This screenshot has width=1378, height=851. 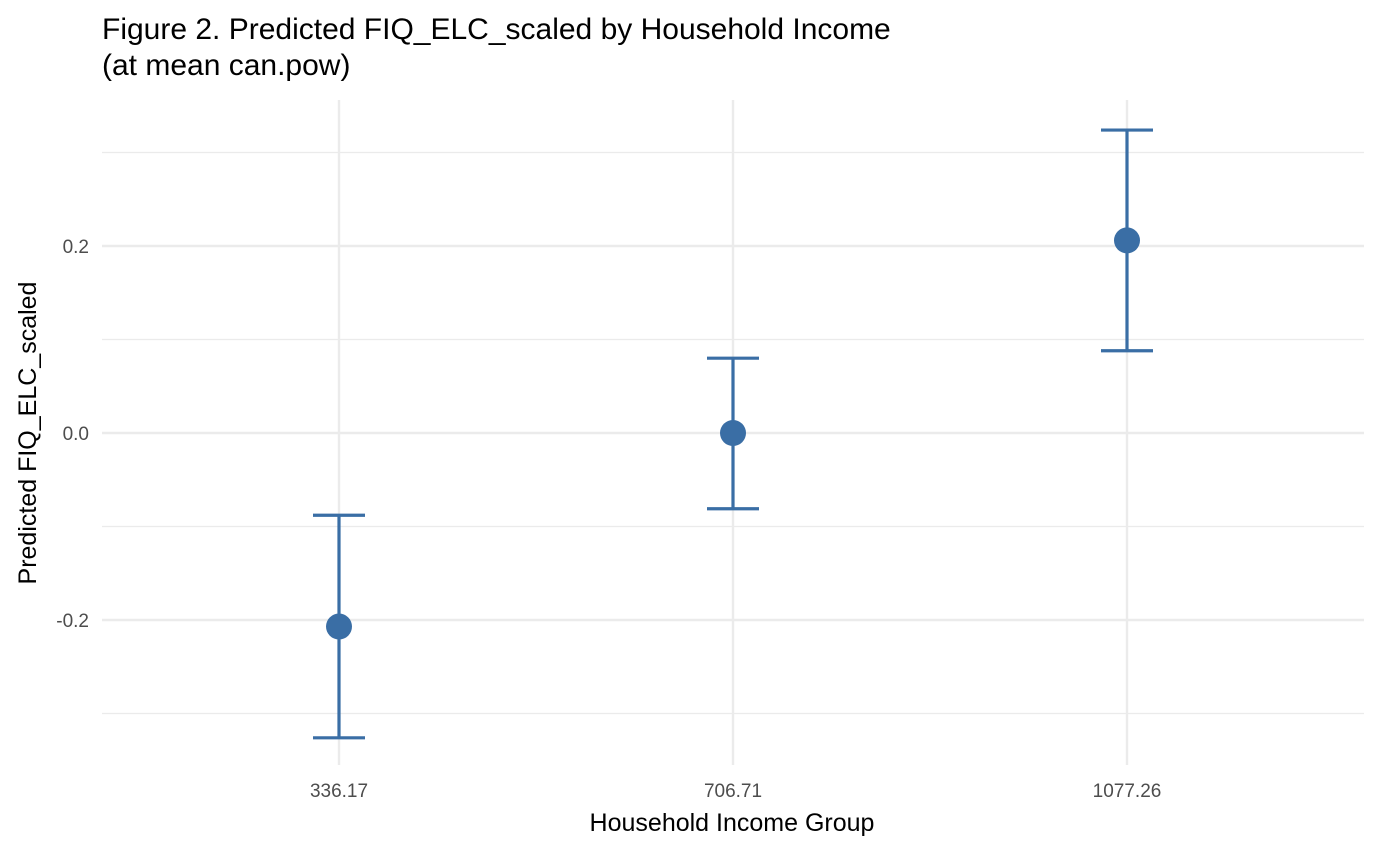 What do you see at coordinates (339, 791) in the screenshot?
I see `x-tick-label: 336.17` at bounding box center [339, 791].